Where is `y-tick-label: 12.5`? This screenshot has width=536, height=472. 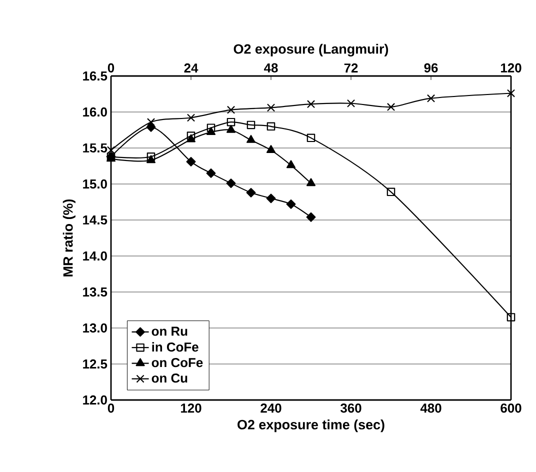
y-tick-label: 12.5 is located at coordinates (95, 364).